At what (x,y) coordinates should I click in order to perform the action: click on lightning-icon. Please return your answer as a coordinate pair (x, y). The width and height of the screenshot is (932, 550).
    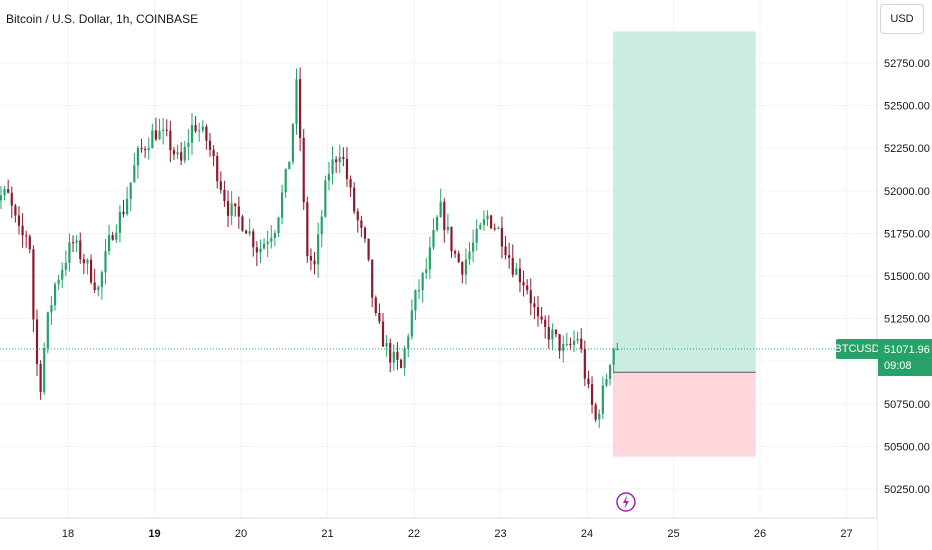
    Looking at the image, I should click on (626, 502).